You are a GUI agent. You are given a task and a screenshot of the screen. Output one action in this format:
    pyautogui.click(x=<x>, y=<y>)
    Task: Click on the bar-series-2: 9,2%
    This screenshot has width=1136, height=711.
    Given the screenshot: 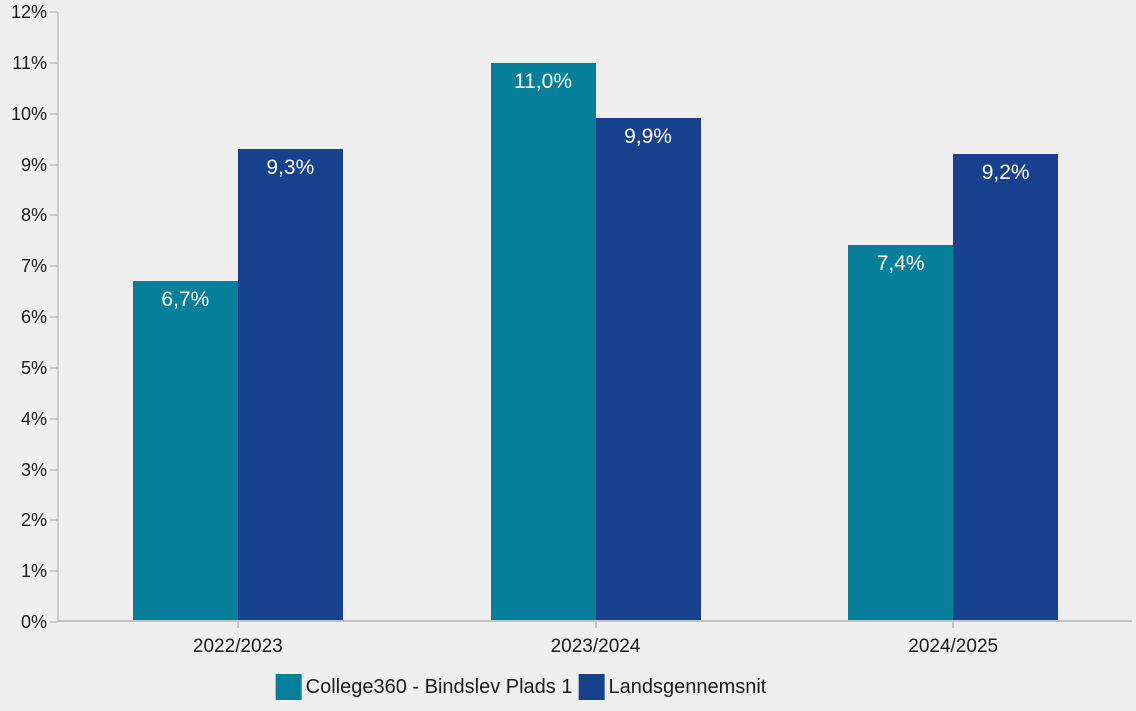 What is the action you would take?
    pyautogui.click(x=1006, y=386)
    